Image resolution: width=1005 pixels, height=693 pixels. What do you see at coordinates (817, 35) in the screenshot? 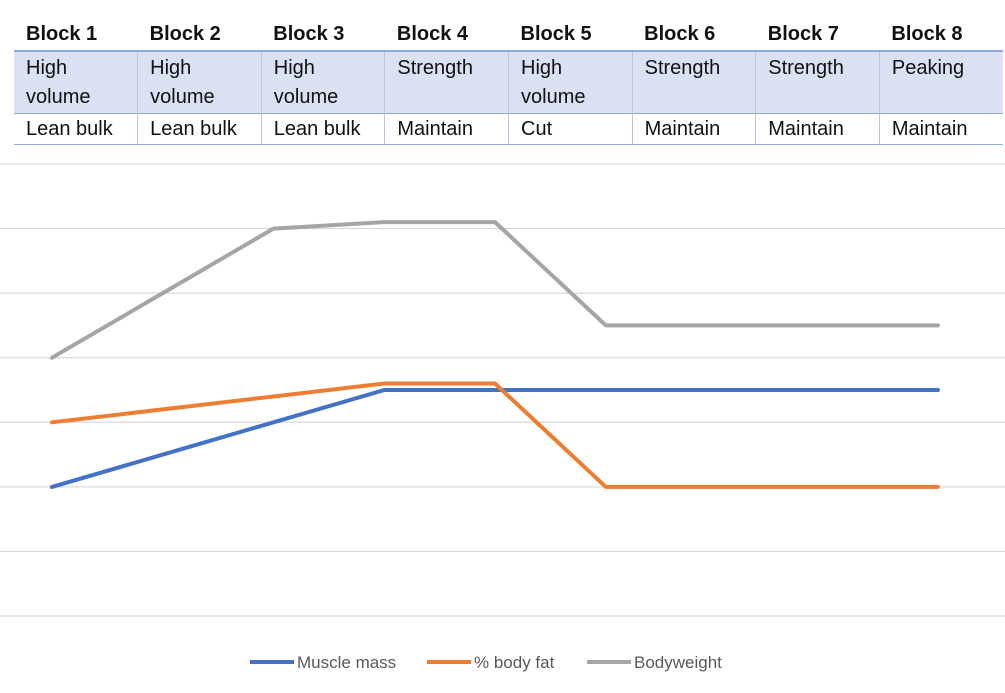
I see `block-header-cell: Block 7` at bounding box center [817, 35].